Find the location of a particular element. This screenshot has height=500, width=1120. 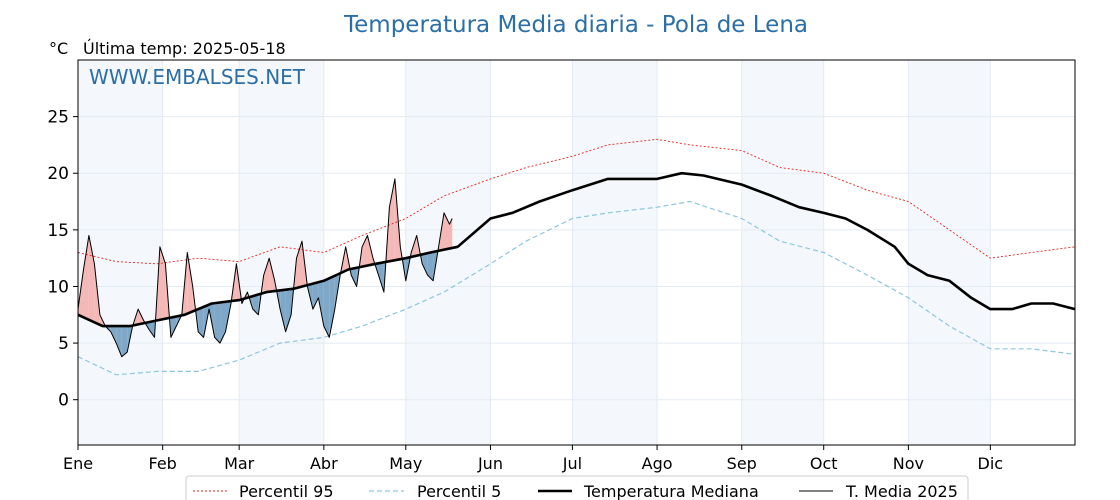

x-tick-label-sep: Sep is located at coordinates (742, 463).